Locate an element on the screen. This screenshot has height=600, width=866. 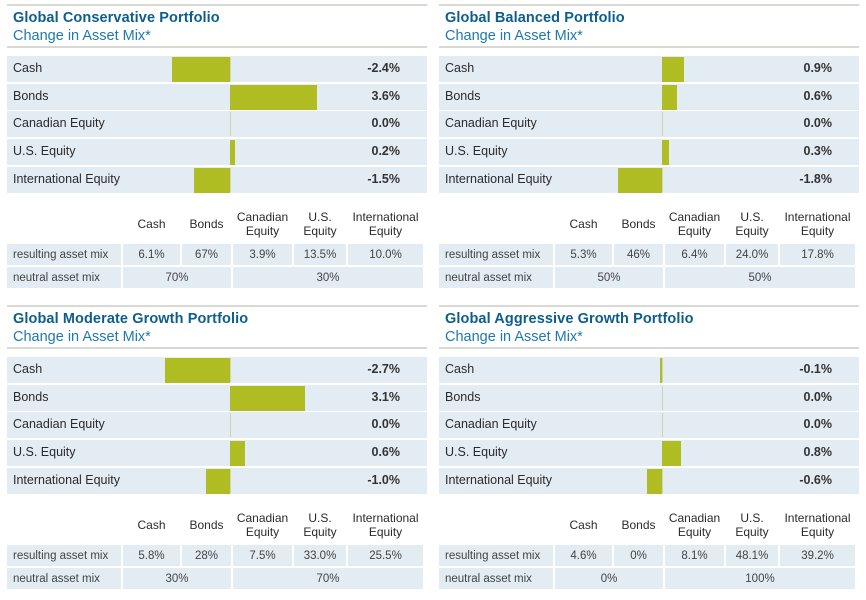
bar-value-label: -1.5% is located at coordinates (383, 178).